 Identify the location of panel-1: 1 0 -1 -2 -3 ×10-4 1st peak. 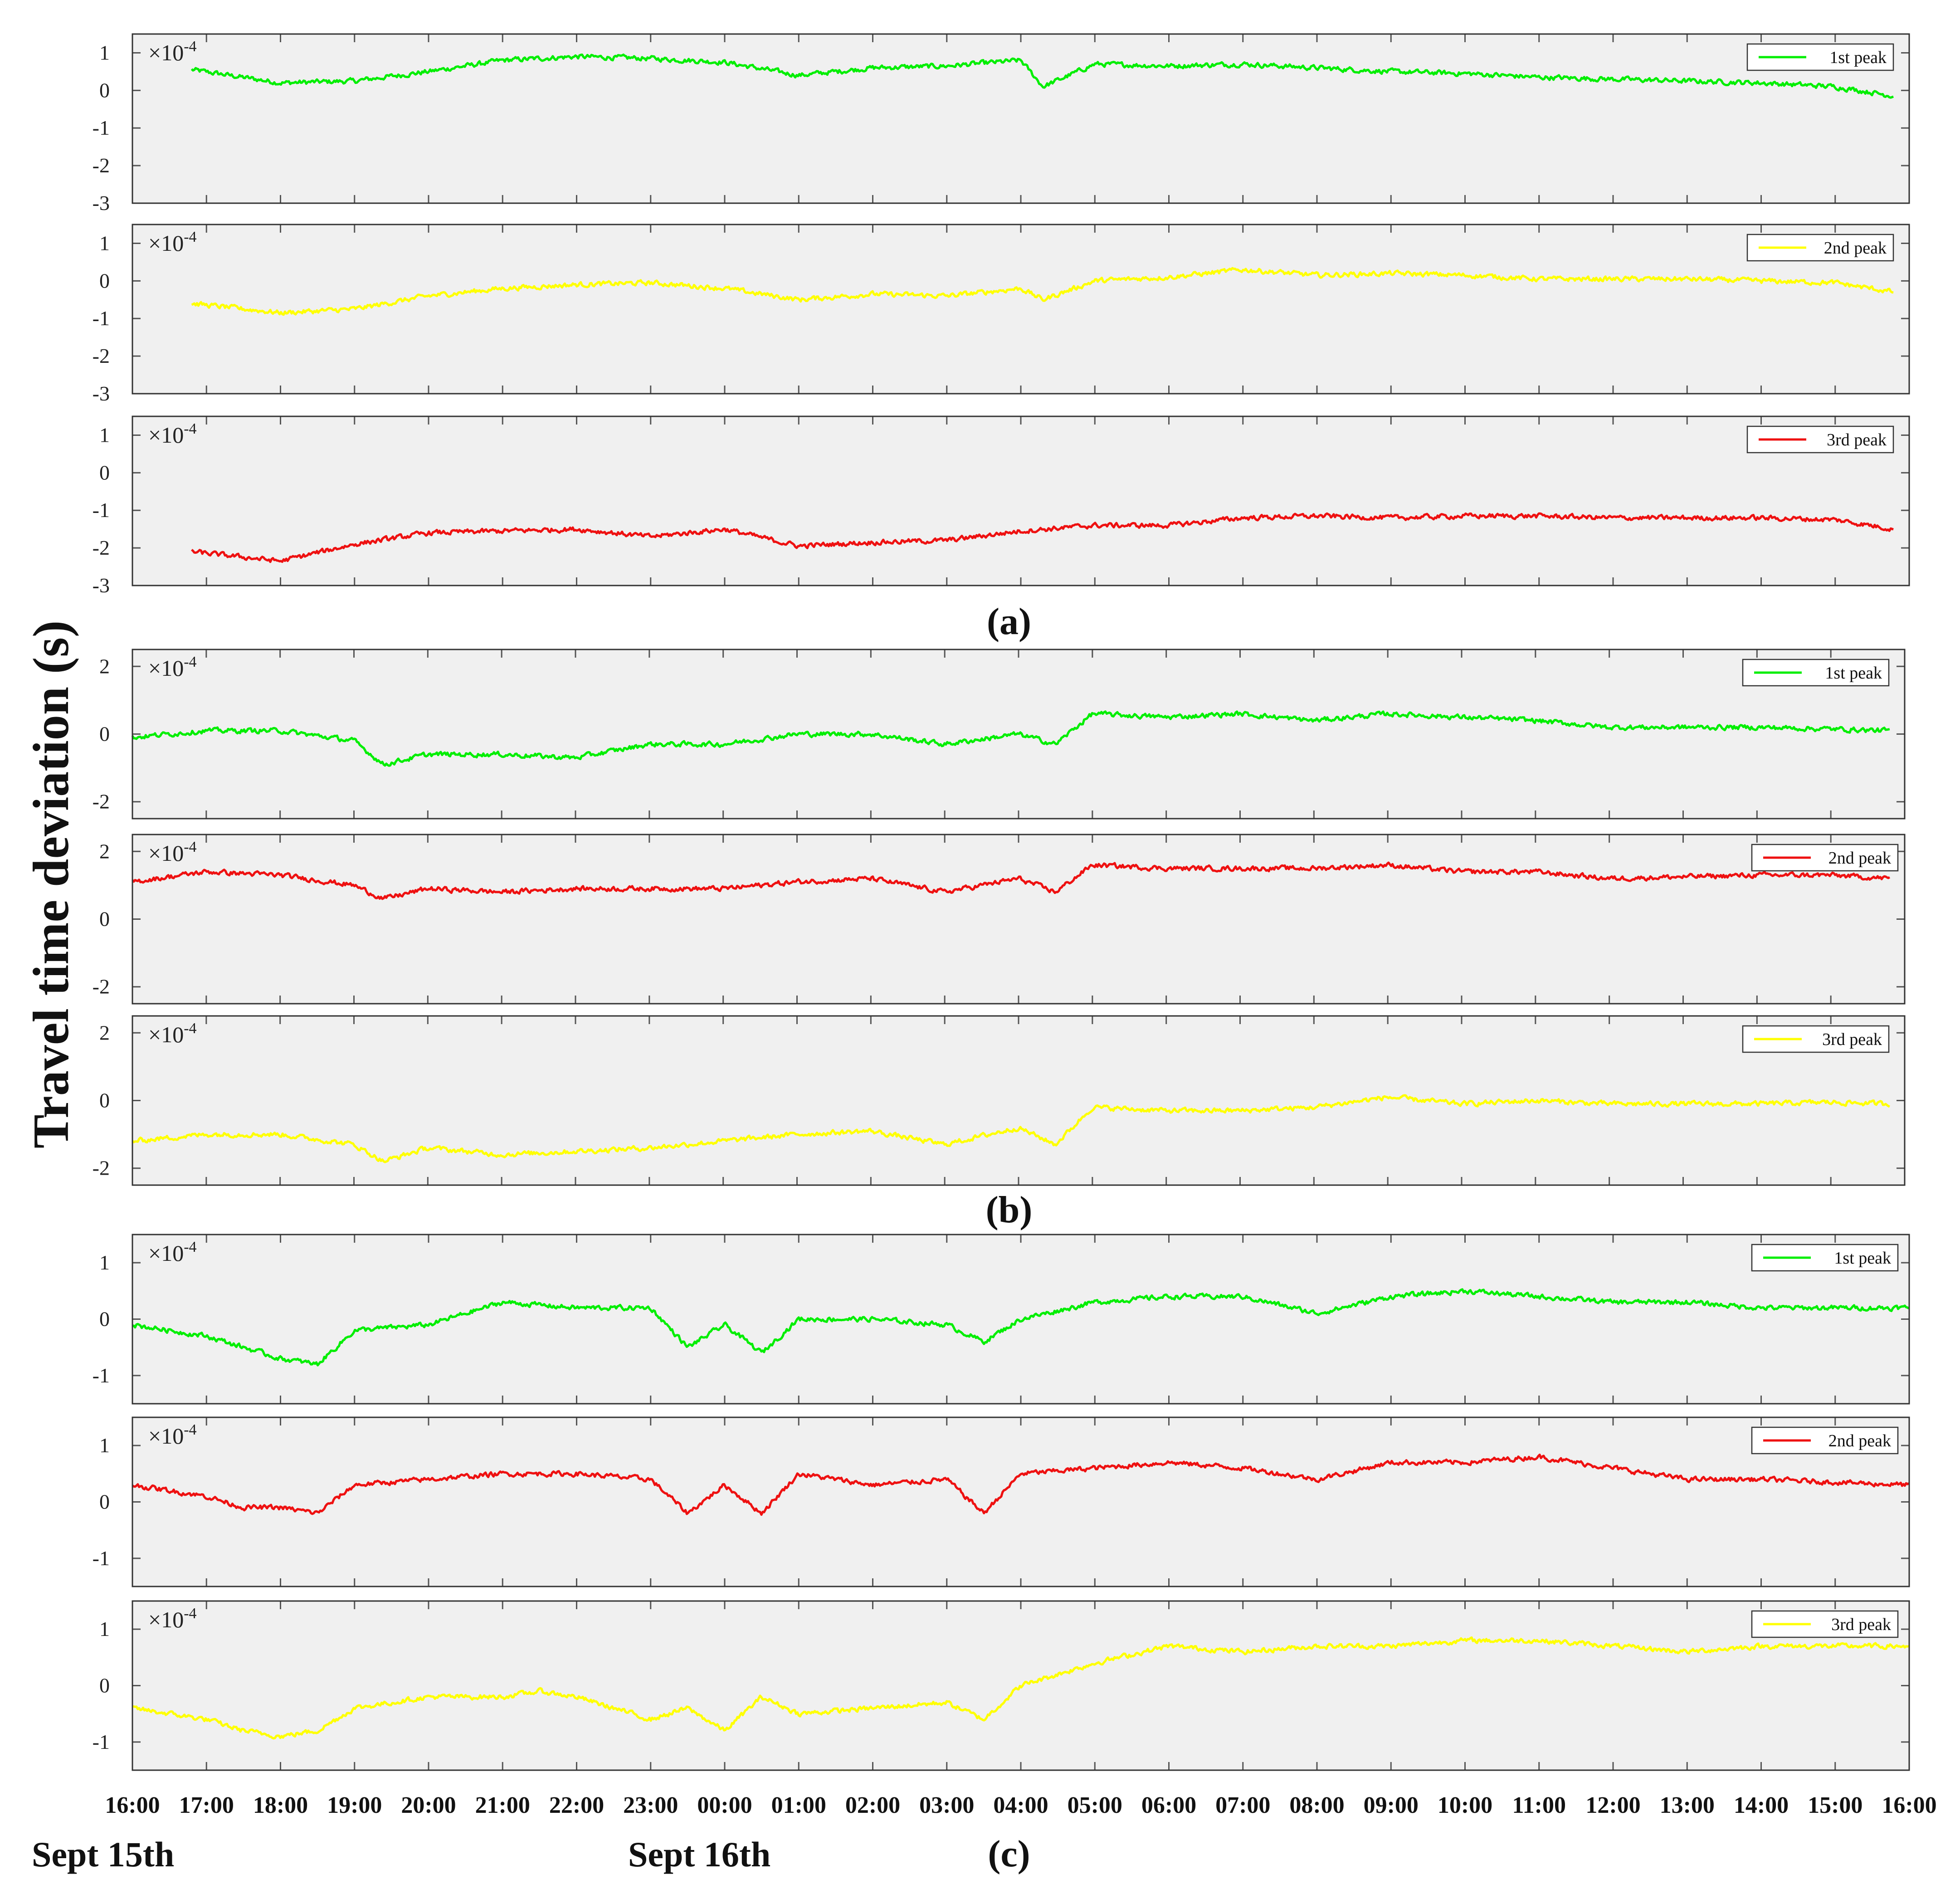
(1001, 124).